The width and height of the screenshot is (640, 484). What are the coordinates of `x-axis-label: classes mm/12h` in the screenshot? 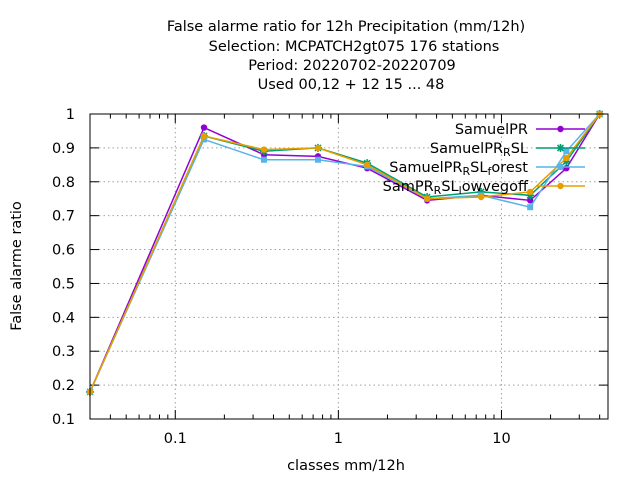 It's located at (346, 466).